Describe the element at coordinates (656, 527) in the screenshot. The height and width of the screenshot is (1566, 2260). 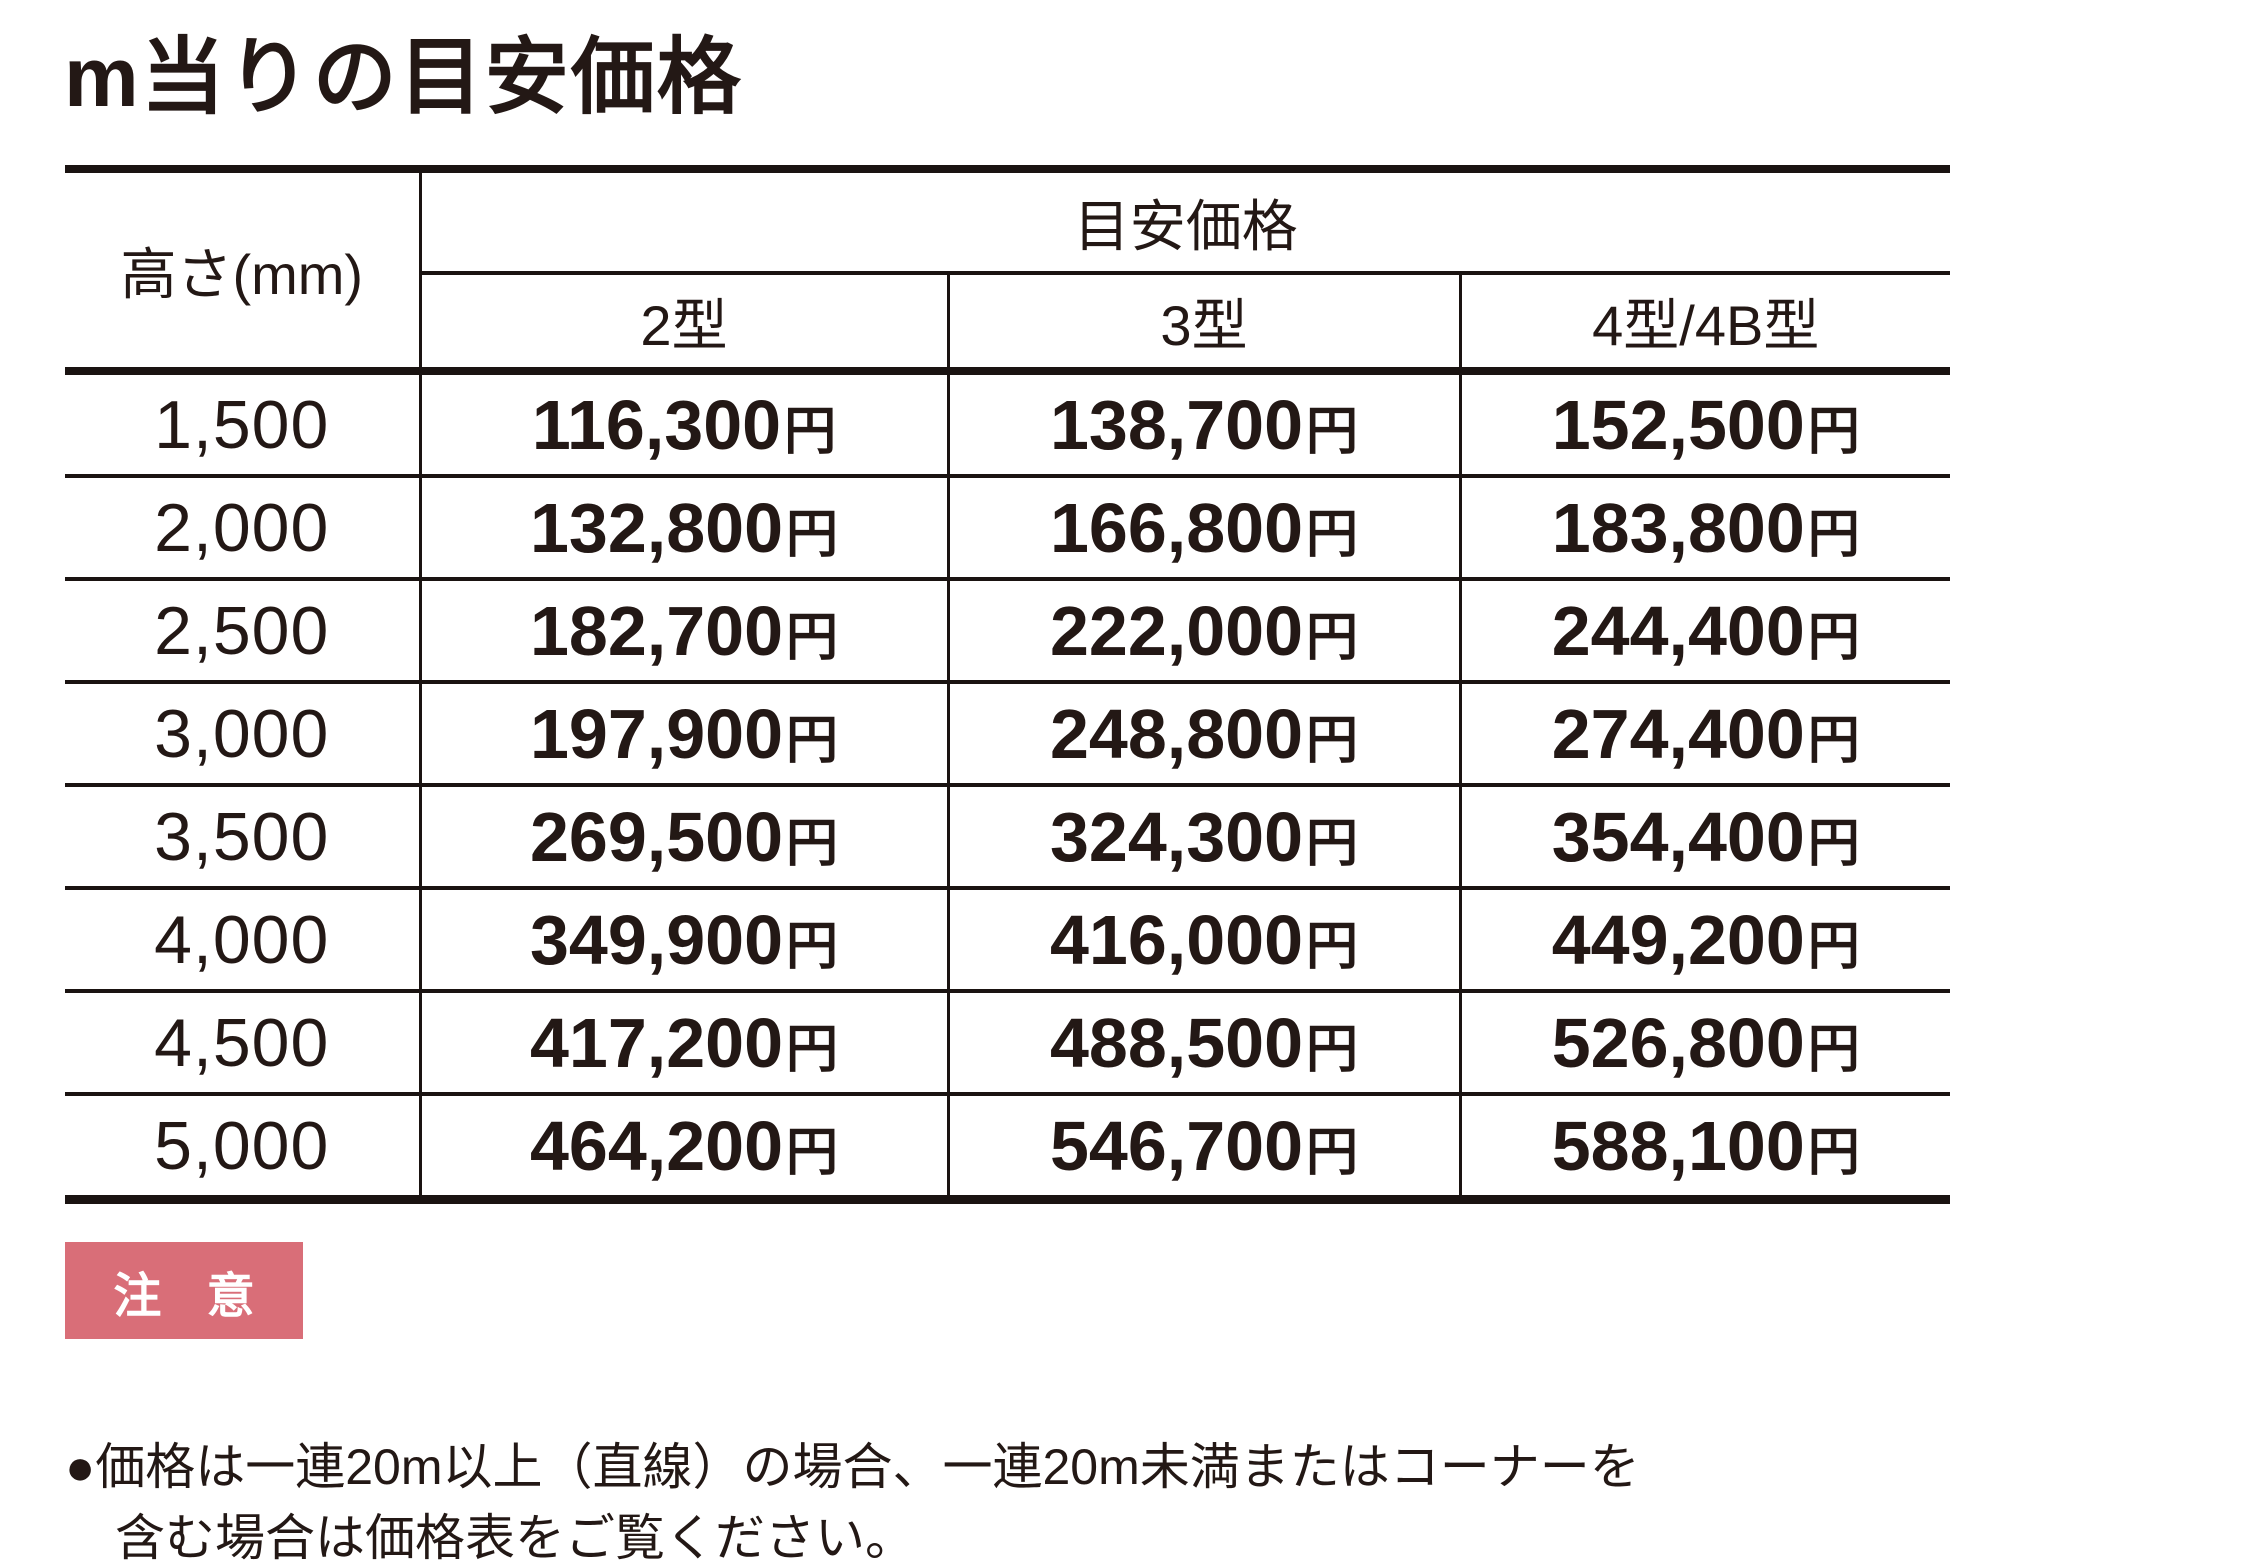
I see `price-value: 132,800` at that location.